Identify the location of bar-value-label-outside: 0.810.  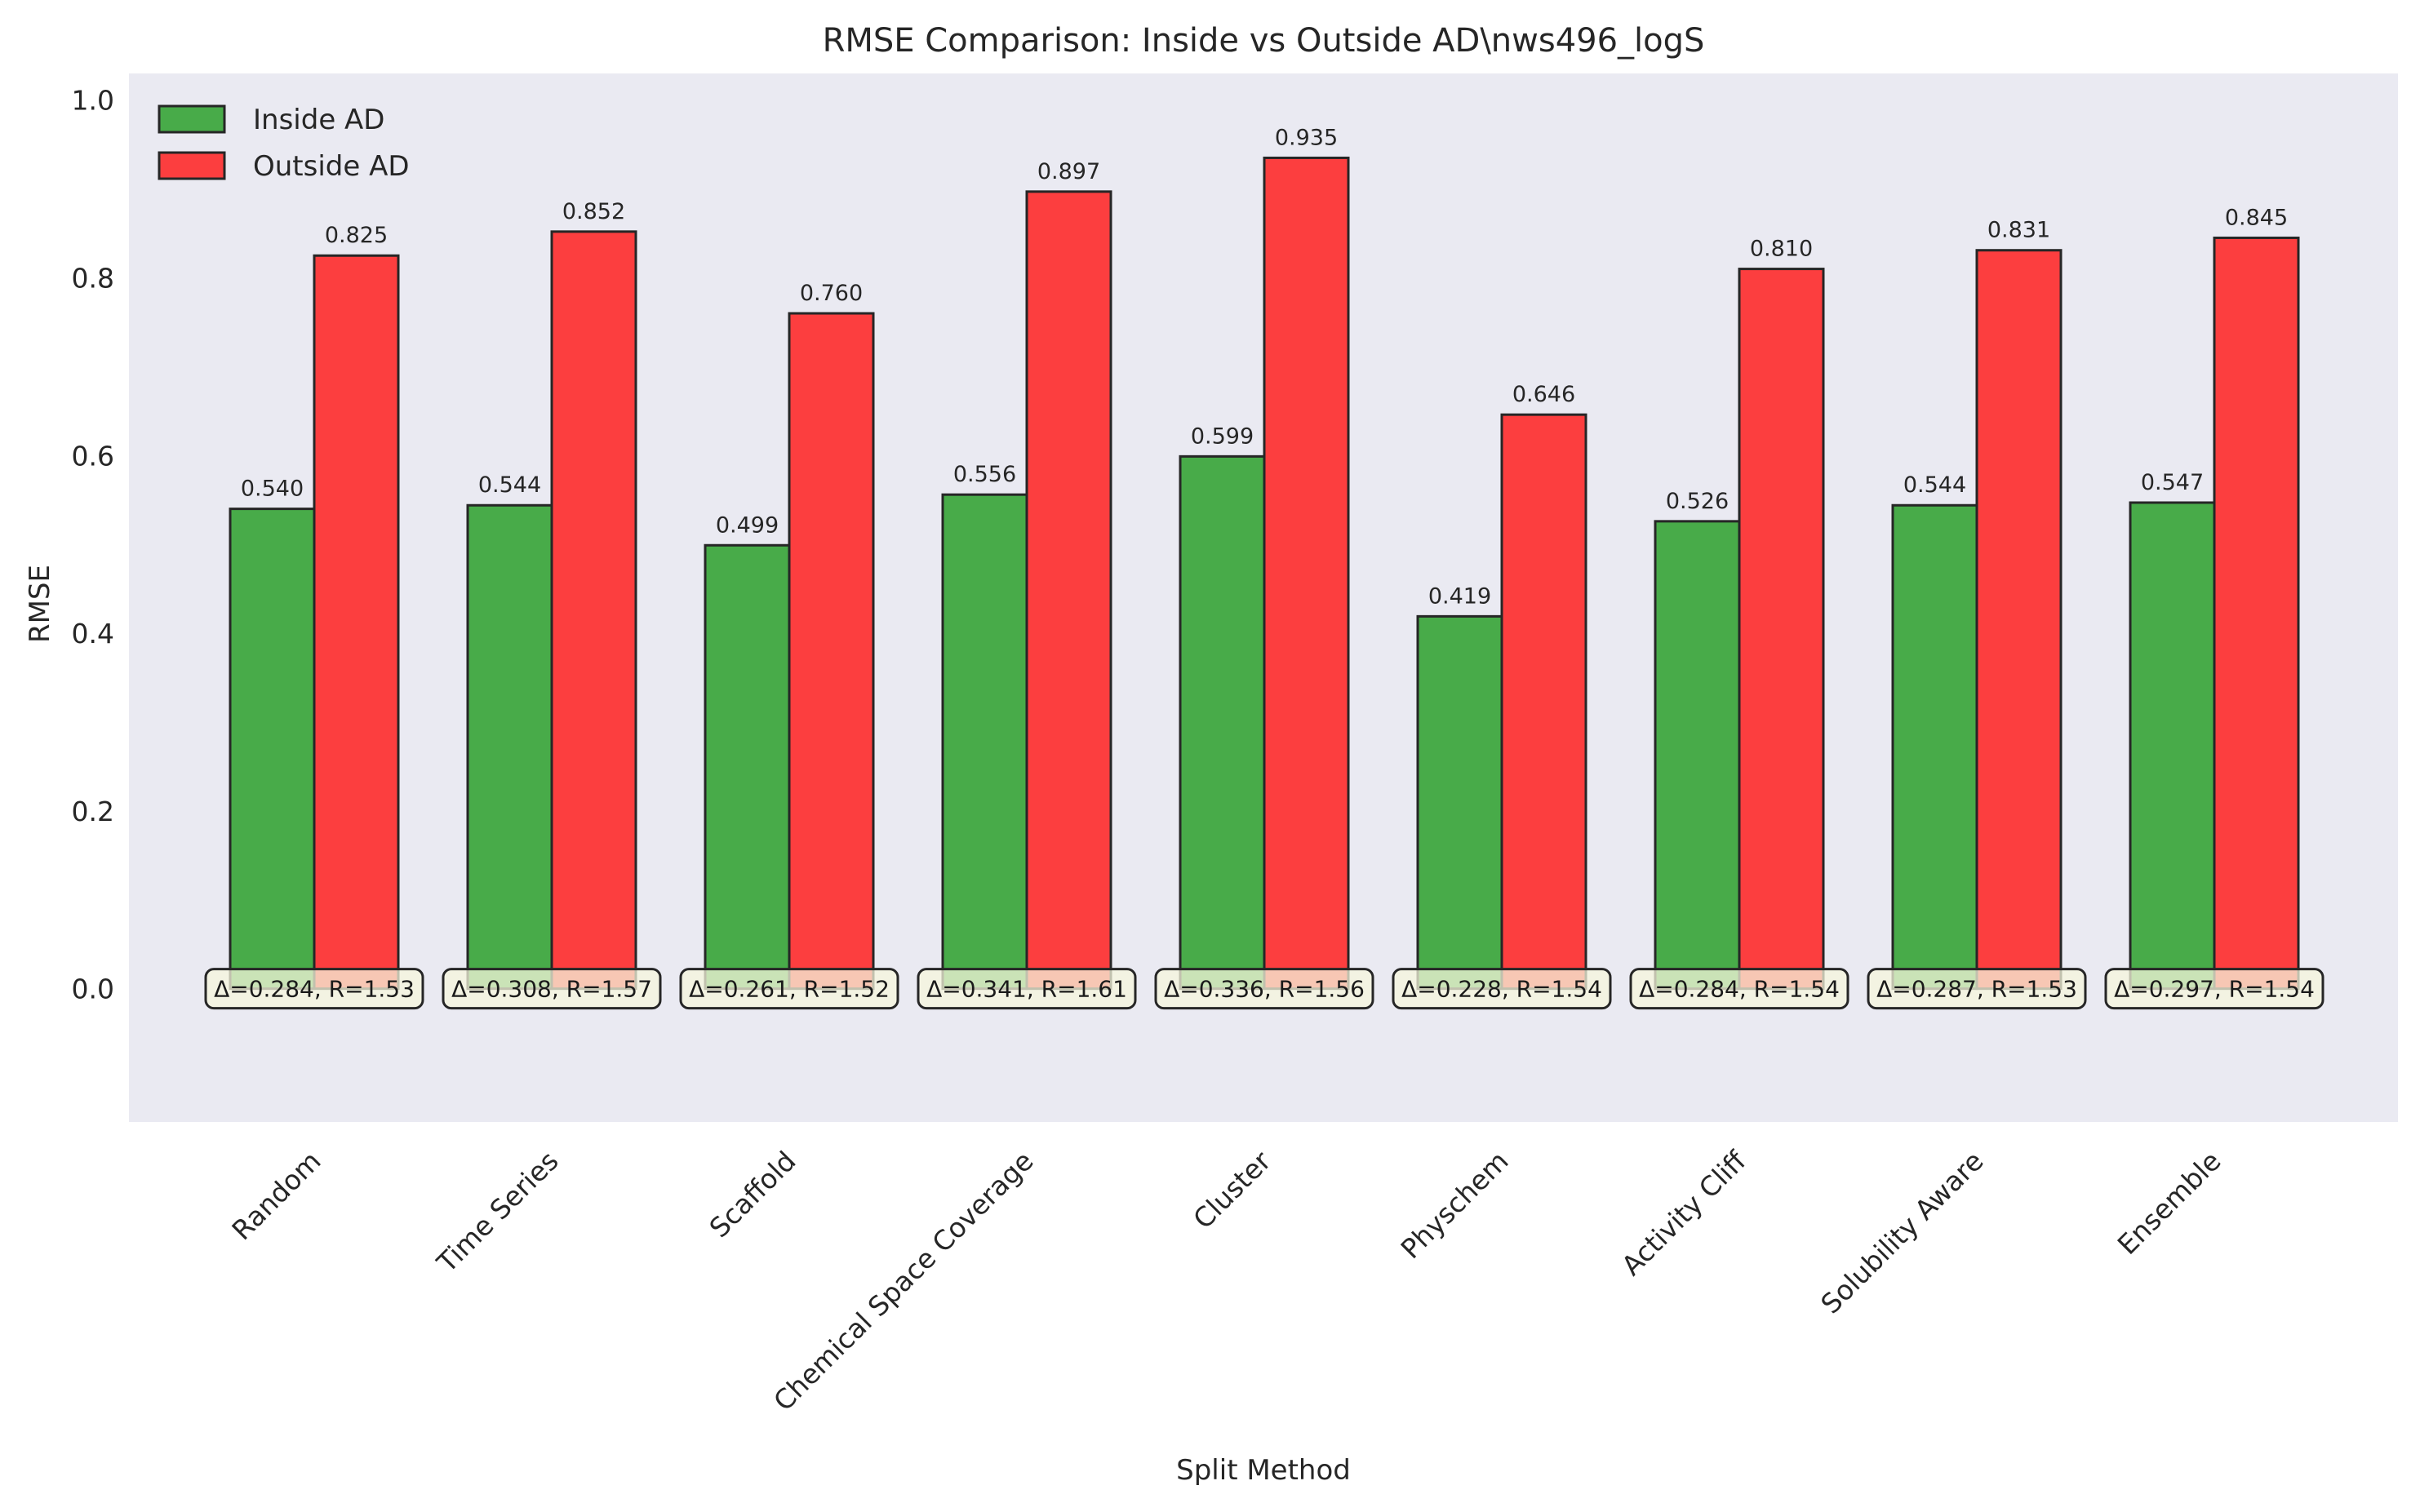
(1781, 250).